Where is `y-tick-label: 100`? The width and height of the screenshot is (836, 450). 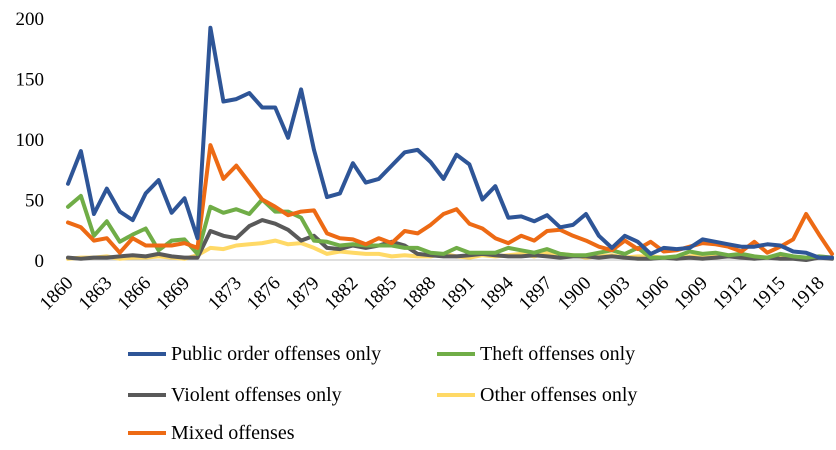 y-tick-label: 100 is located at coordinates (30, 140).